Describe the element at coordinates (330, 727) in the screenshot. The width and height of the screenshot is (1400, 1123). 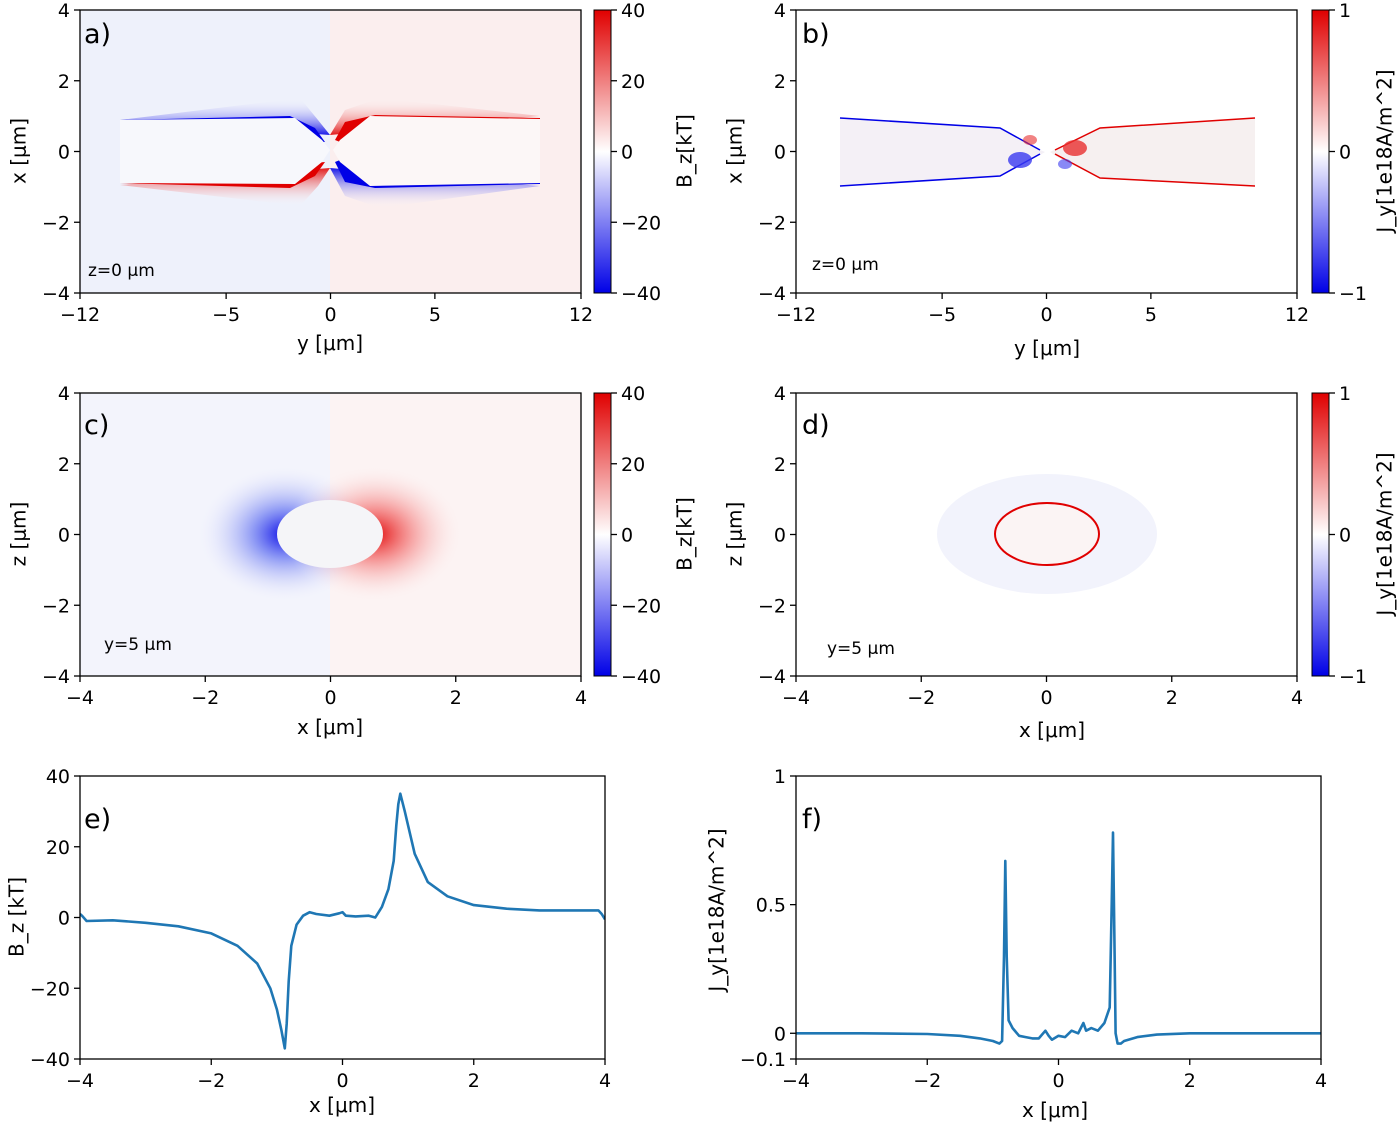
I see `panel-c-xlabel: x [μm]` at that location.